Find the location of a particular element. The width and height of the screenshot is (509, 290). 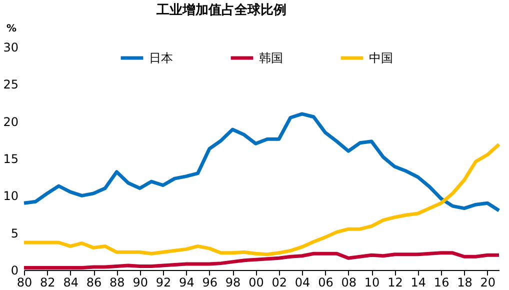

x-tick-label: 06 is located at coordinates (326, 283).